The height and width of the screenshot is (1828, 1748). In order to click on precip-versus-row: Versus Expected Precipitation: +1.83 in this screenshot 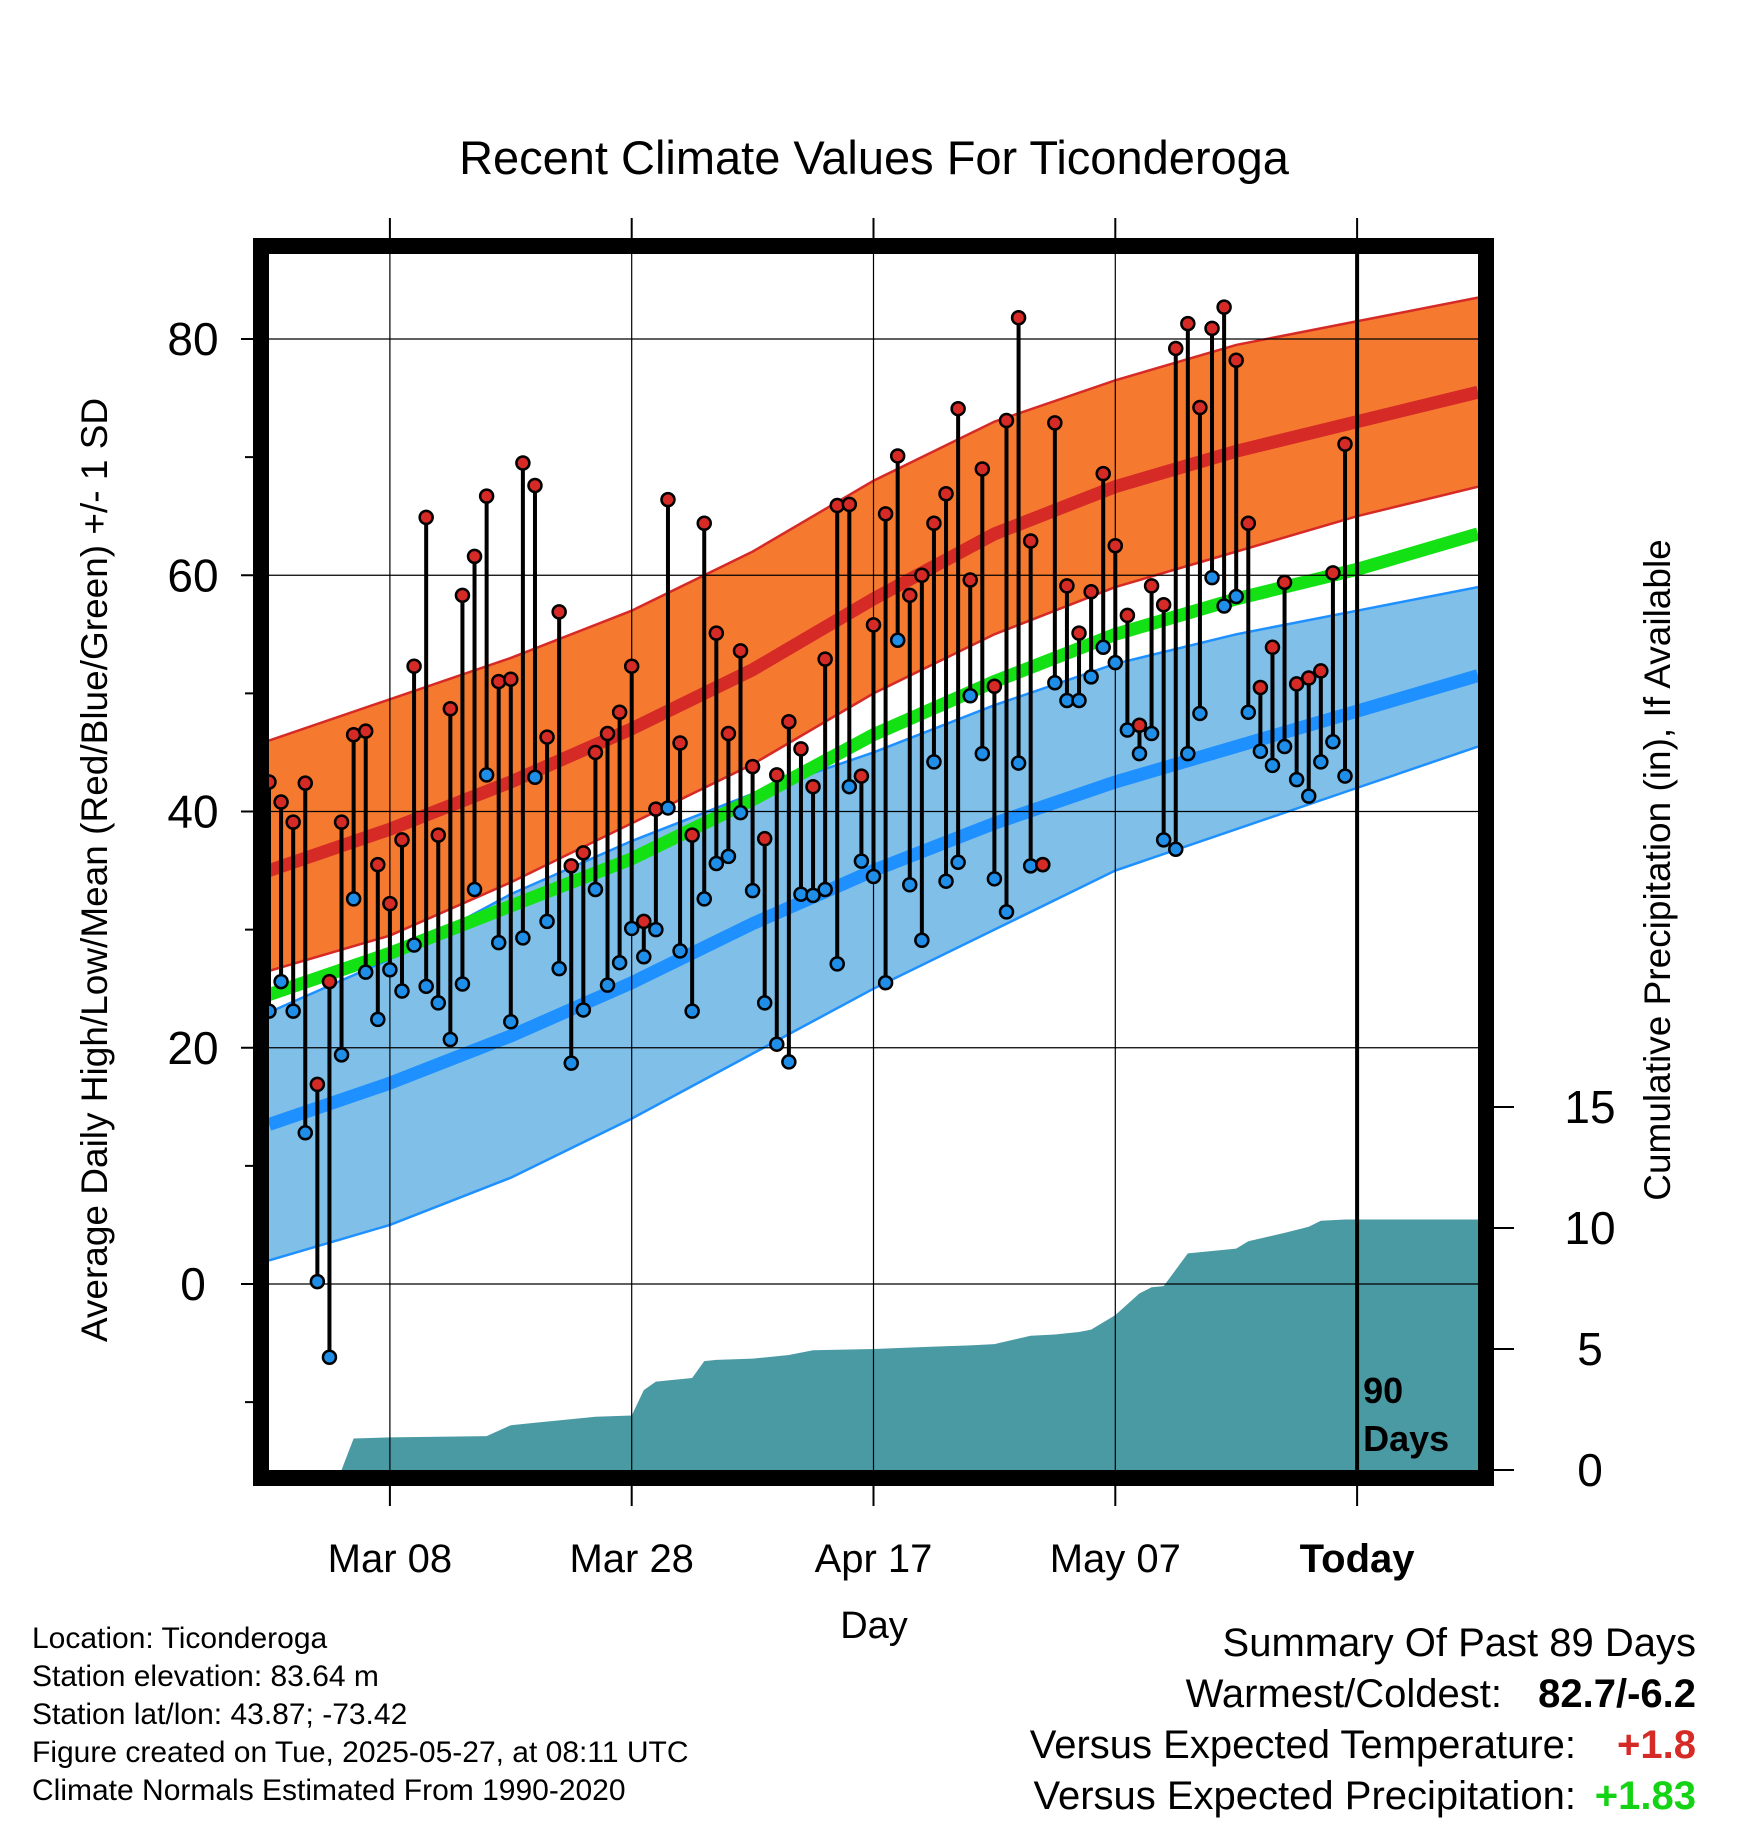, I will do `click(1363, 1796)`.